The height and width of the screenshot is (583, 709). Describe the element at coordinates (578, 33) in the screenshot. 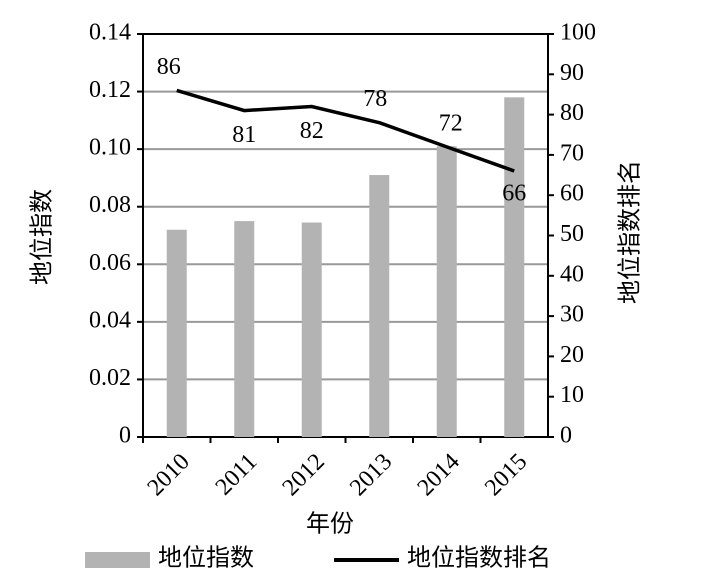

I see `y2-tick-label: 100` at that location.